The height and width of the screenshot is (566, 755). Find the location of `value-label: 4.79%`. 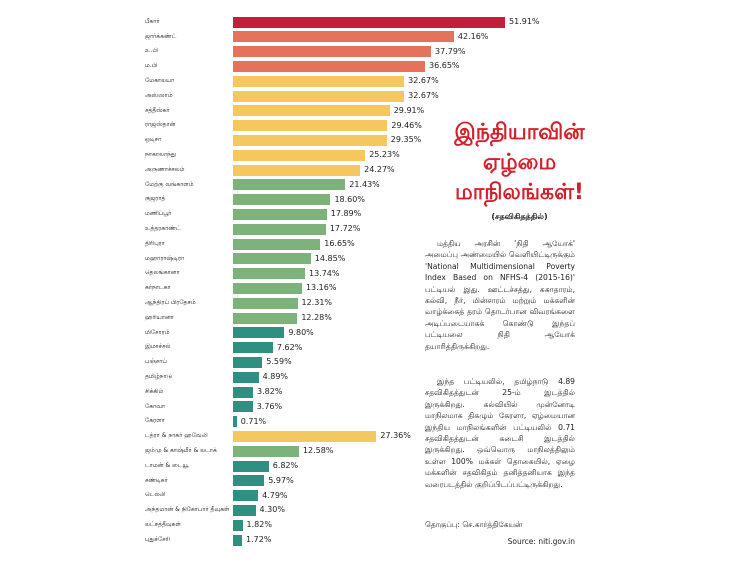

value-label: 4.79% is located at coordinates (275, 495).